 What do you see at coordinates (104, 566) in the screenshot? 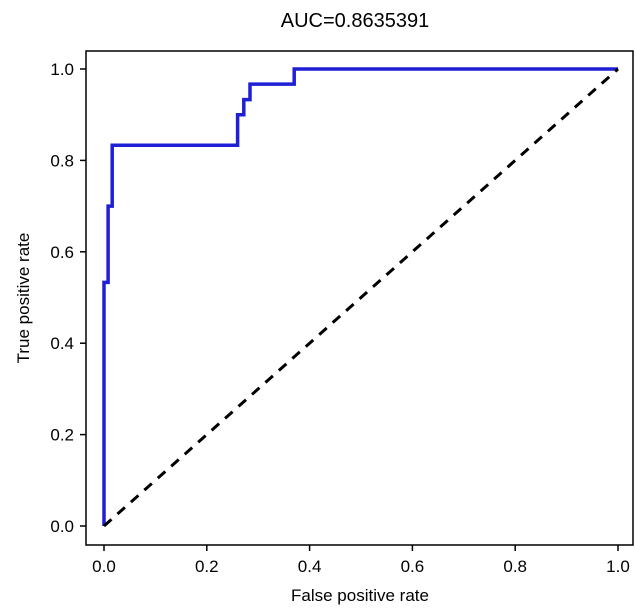
I see `x-tick-label: 0.0` at bounding box center [104, 566].